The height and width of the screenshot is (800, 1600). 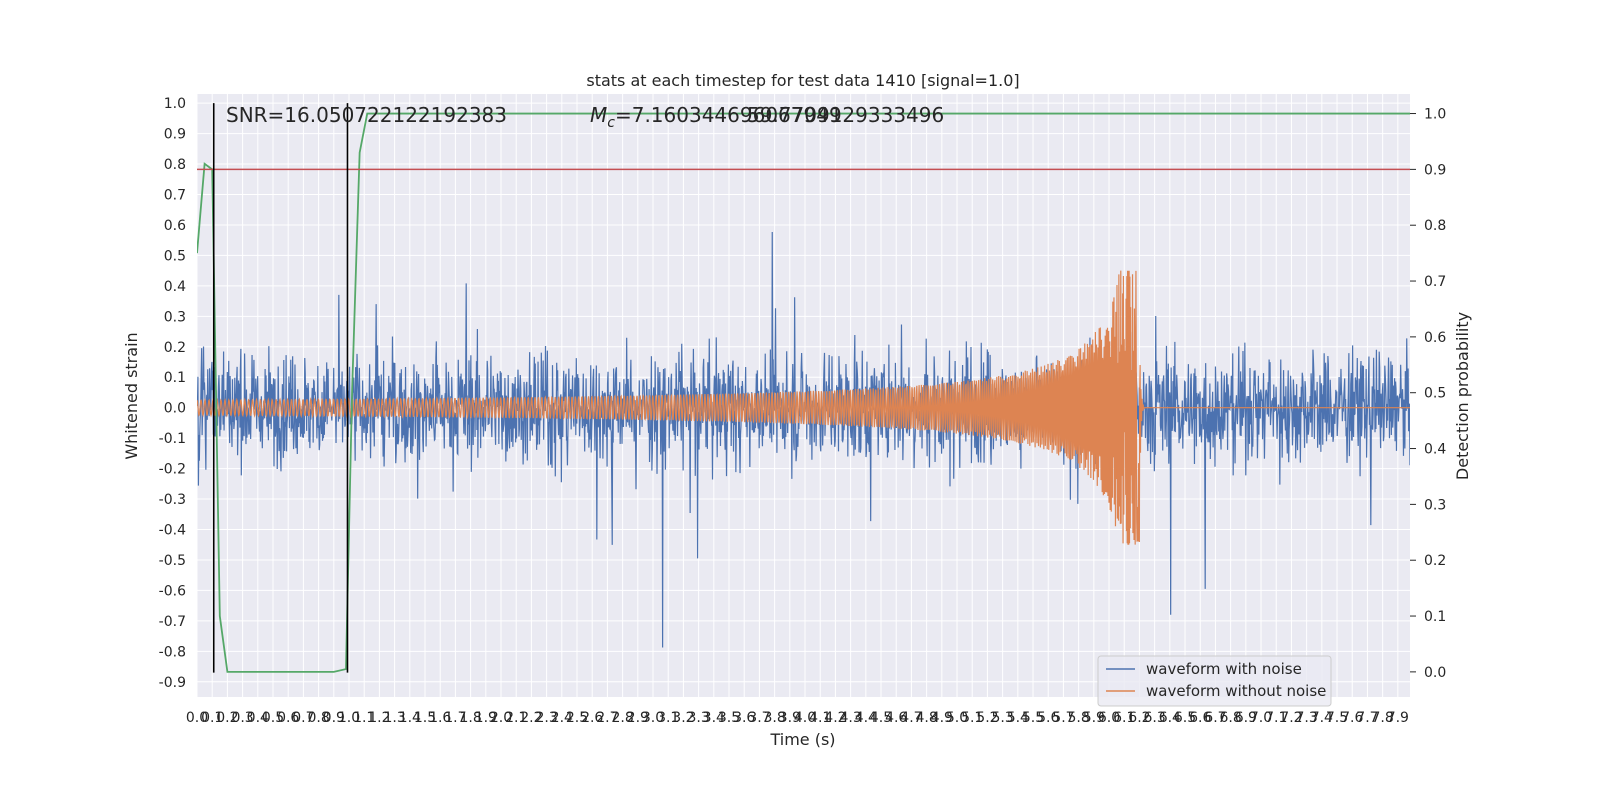 What do you see at coordinates (1428, 394) in the screenshot?
I see `right-y-ticks: 1.0 0.9 0.8 0.7 0.6 0.5 0.4 0.3 0.2 0.1 0.0` at bounding box center [1428, 394].